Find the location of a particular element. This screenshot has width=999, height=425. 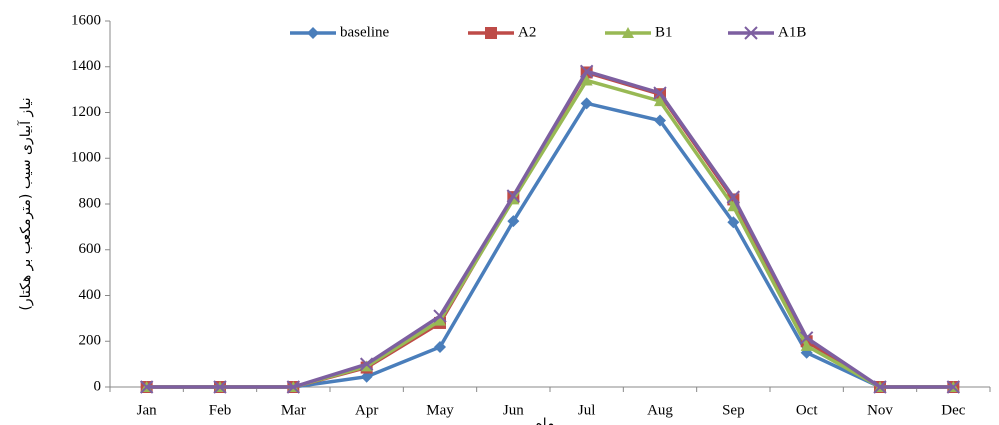

y-tick-label: 800 is located at coordinates (90, 203).